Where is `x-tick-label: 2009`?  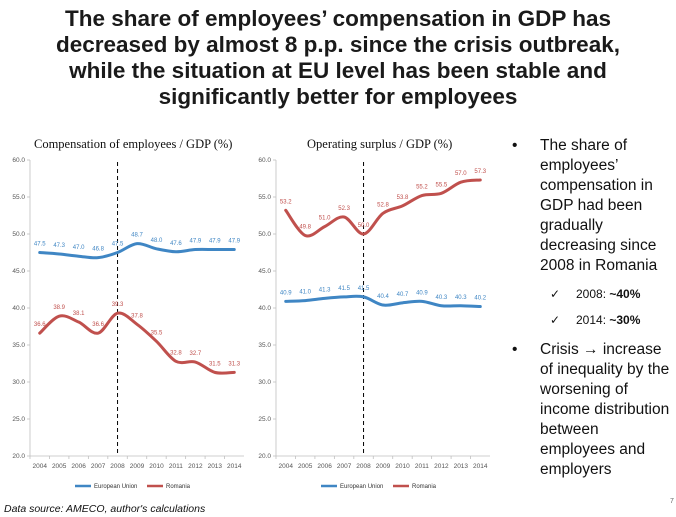 x-tick-label: 2009 is located at coordinates (383, 466).